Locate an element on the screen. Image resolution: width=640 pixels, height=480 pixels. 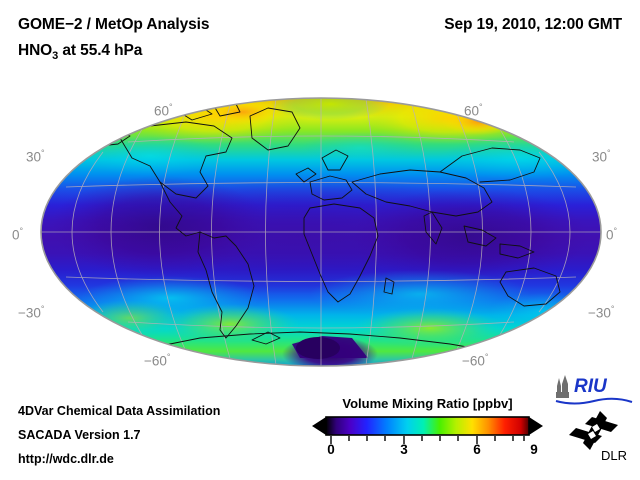
title-instrument: GOME−2 / MetOp Analysis is located at coordinates (113, 25).